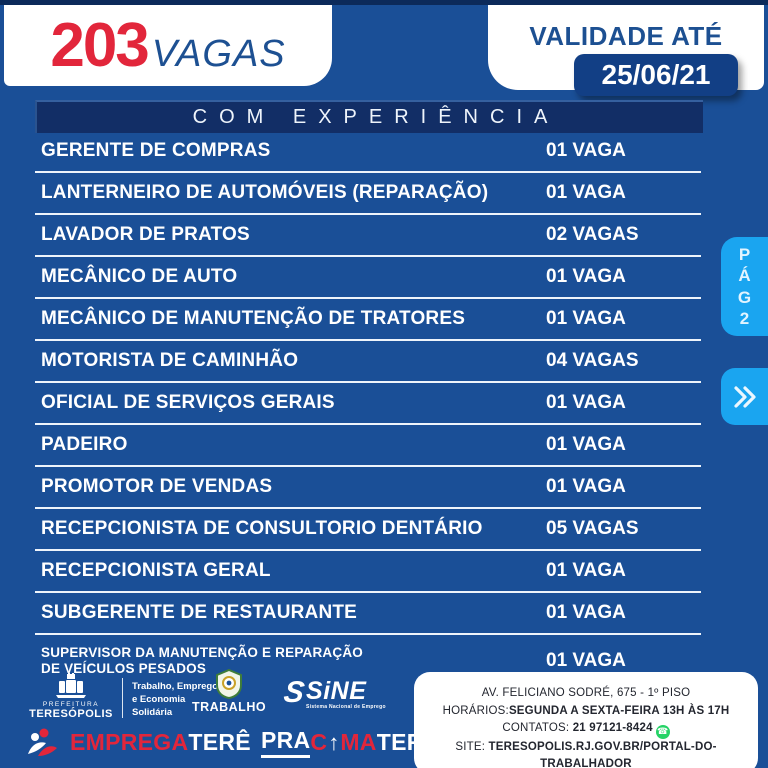  I want to click on prefeitura-teresopolis-logo: PREFEITURA TERESÓPOLIS, so click(71, 696).